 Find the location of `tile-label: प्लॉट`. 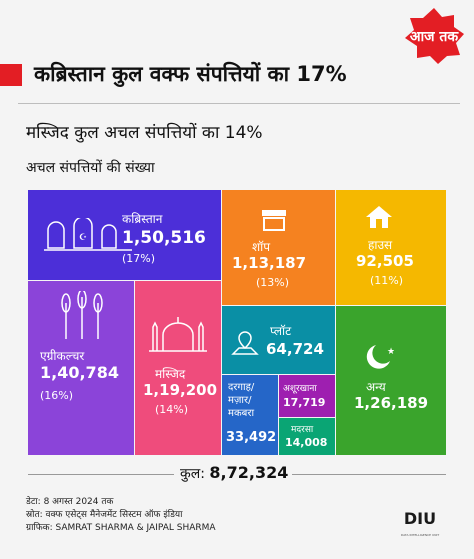

tile-label: प्लॉट is located at coordinates (281, 331).